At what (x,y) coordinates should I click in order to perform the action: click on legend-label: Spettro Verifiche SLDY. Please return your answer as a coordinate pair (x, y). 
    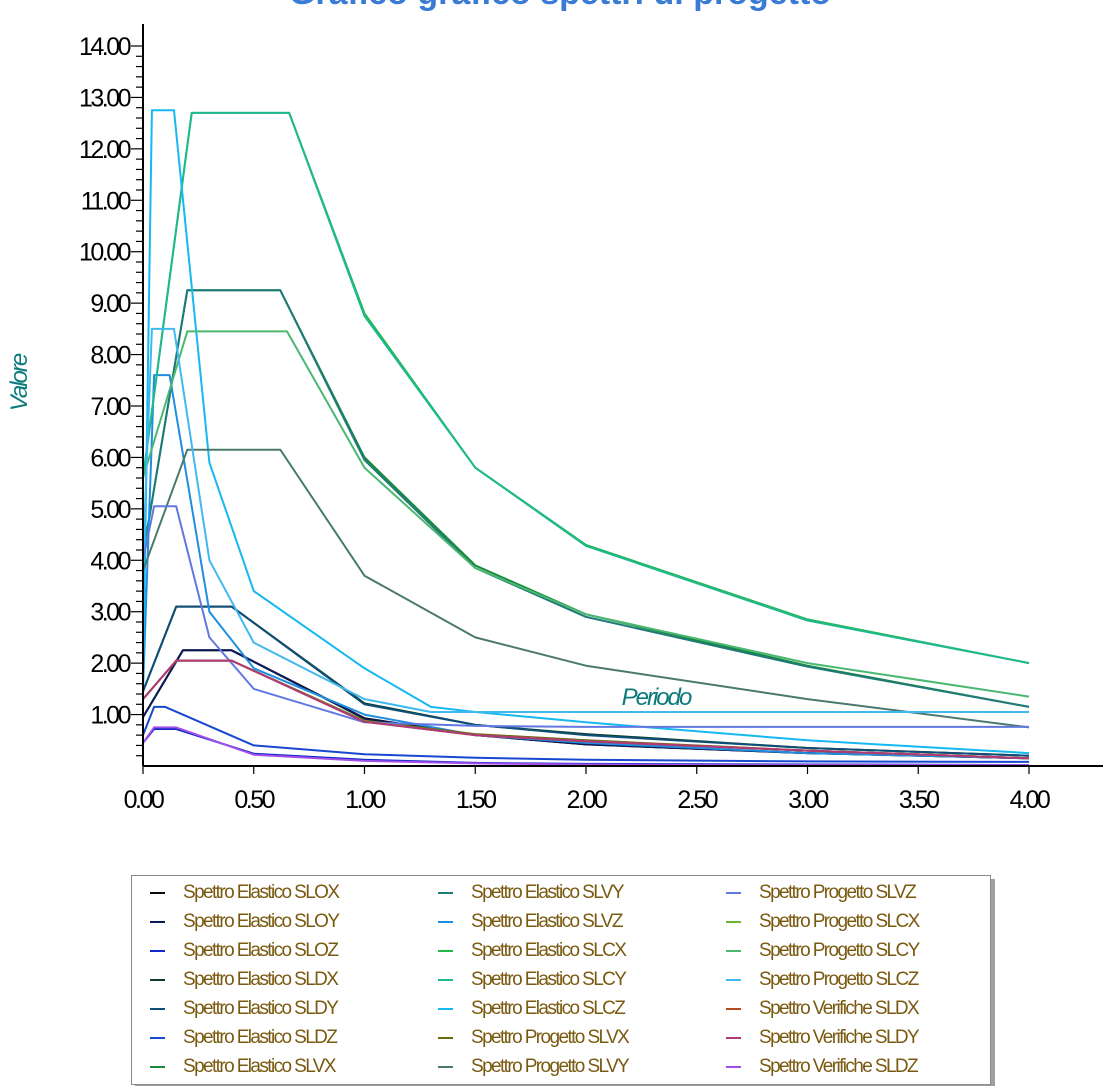
    Looking at the image, I should click on (839, 1037).